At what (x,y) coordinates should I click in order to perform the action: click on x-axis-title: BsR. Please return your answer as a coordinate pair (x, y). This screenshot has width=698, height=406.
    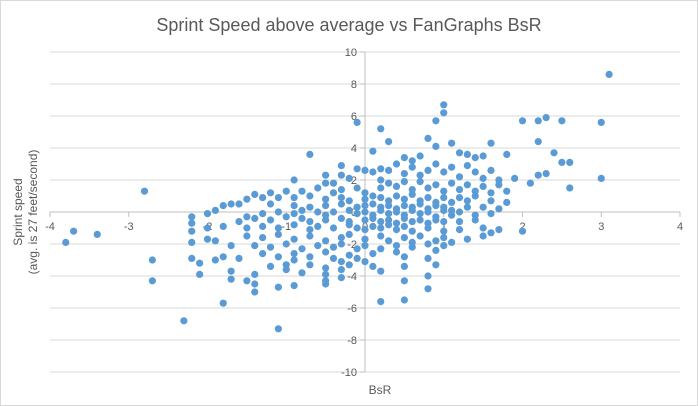
    Looking at the image, I should click on (380, 390).